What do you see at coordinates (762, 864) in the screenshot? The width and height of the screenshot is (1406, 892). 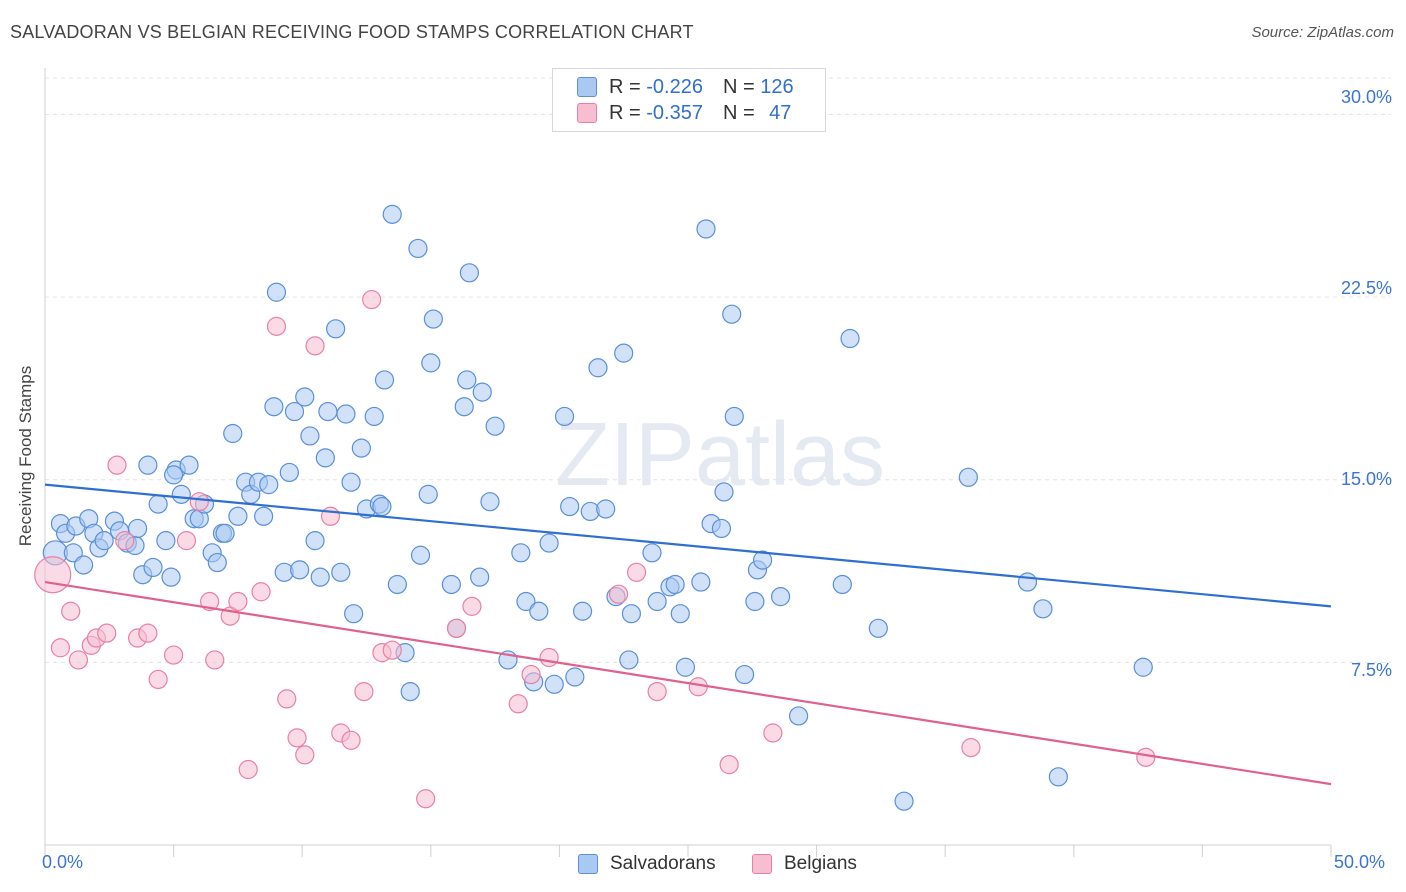 I see `belgian-swatch` at bounding box center [762, 864].